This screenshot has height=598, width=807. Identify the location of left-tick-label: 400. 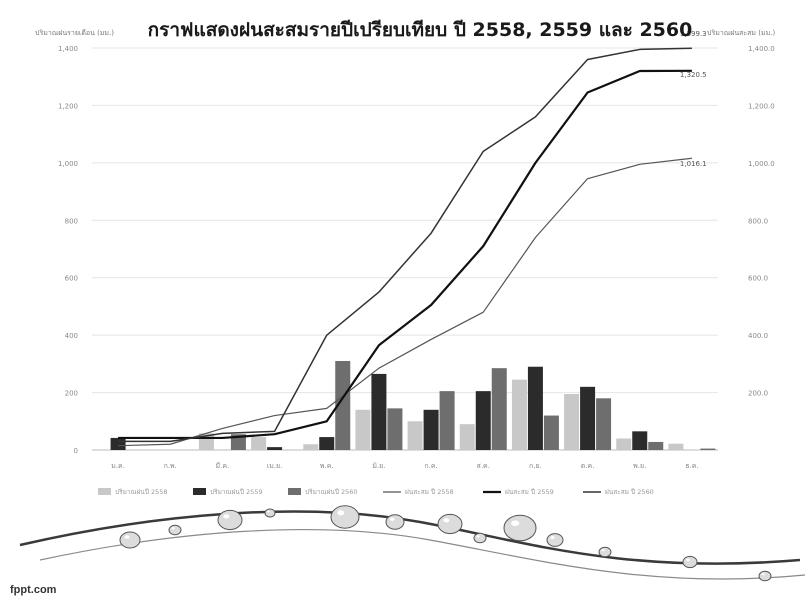
(71, 336).